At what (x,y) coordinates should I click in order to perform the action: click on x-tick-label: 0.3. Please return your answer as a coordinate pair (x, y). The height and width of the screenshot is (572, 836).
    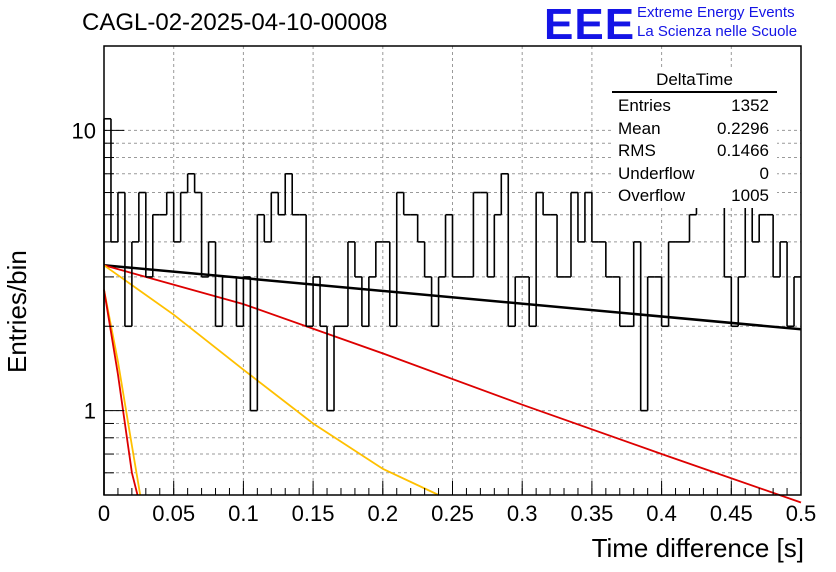
    Looking at the image, I should click on (522, 513).